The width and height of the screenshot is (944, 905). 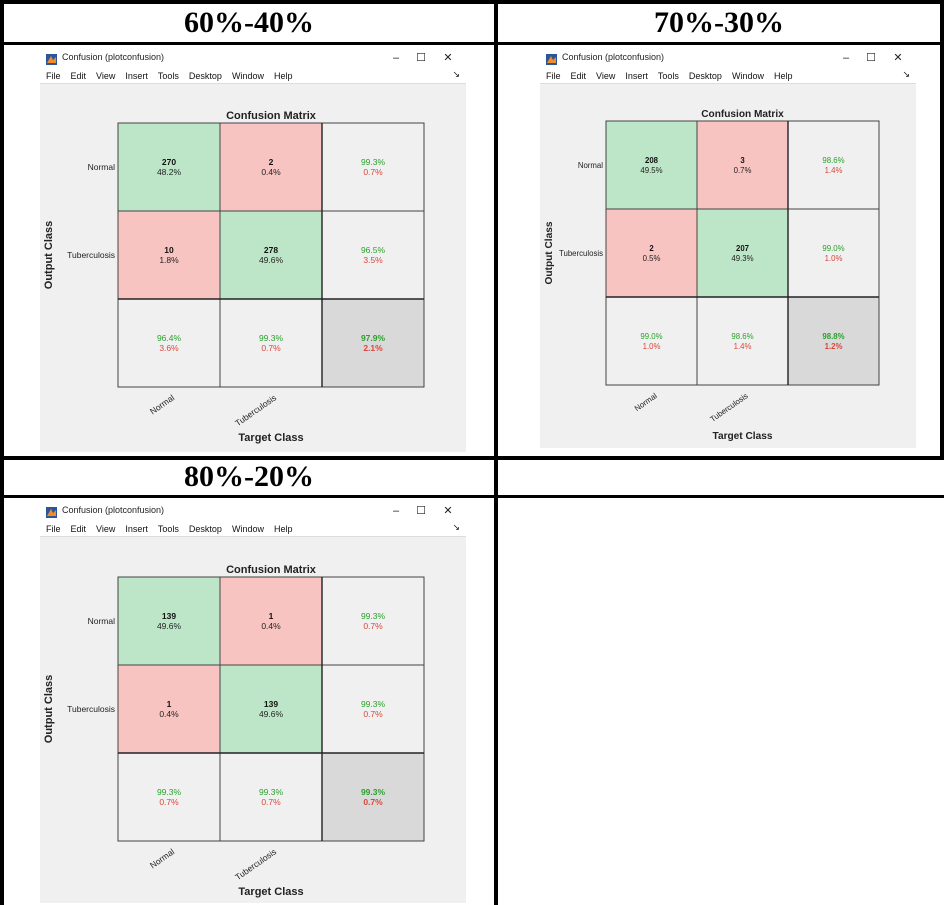 I want to click on cell-percent: 0.5%, so click(x=652, y=258).